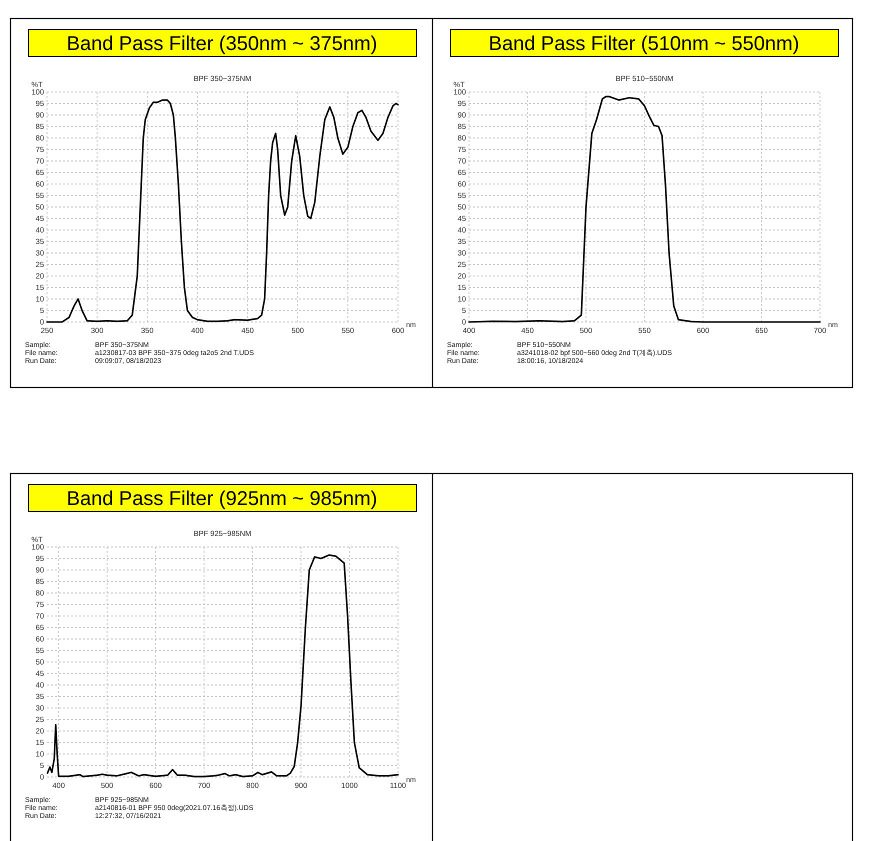  What do you see at coordinates (644, 44) in the screenshot?
I see `chart-title: Band Pass Filter (510nm ~ 550nm)` at bounding box center [644, 44].